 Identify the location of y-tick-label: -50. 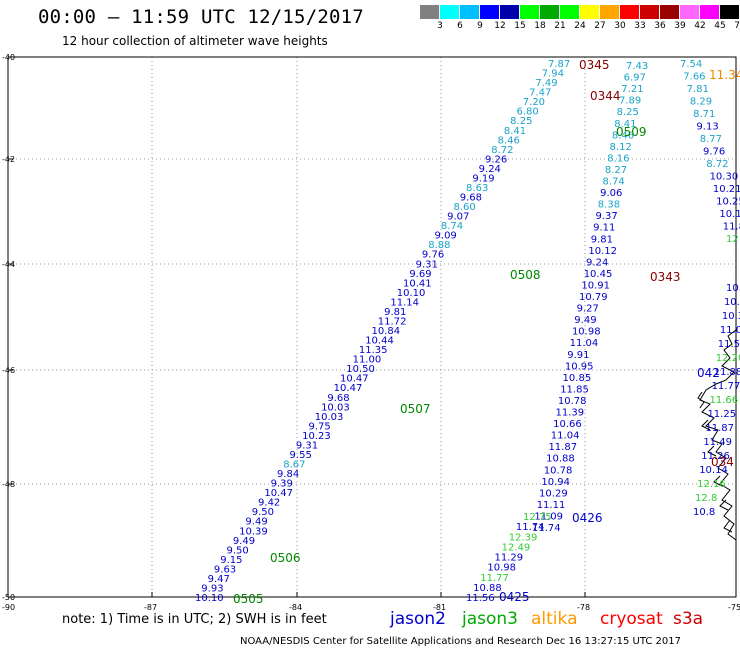
(8, 597).